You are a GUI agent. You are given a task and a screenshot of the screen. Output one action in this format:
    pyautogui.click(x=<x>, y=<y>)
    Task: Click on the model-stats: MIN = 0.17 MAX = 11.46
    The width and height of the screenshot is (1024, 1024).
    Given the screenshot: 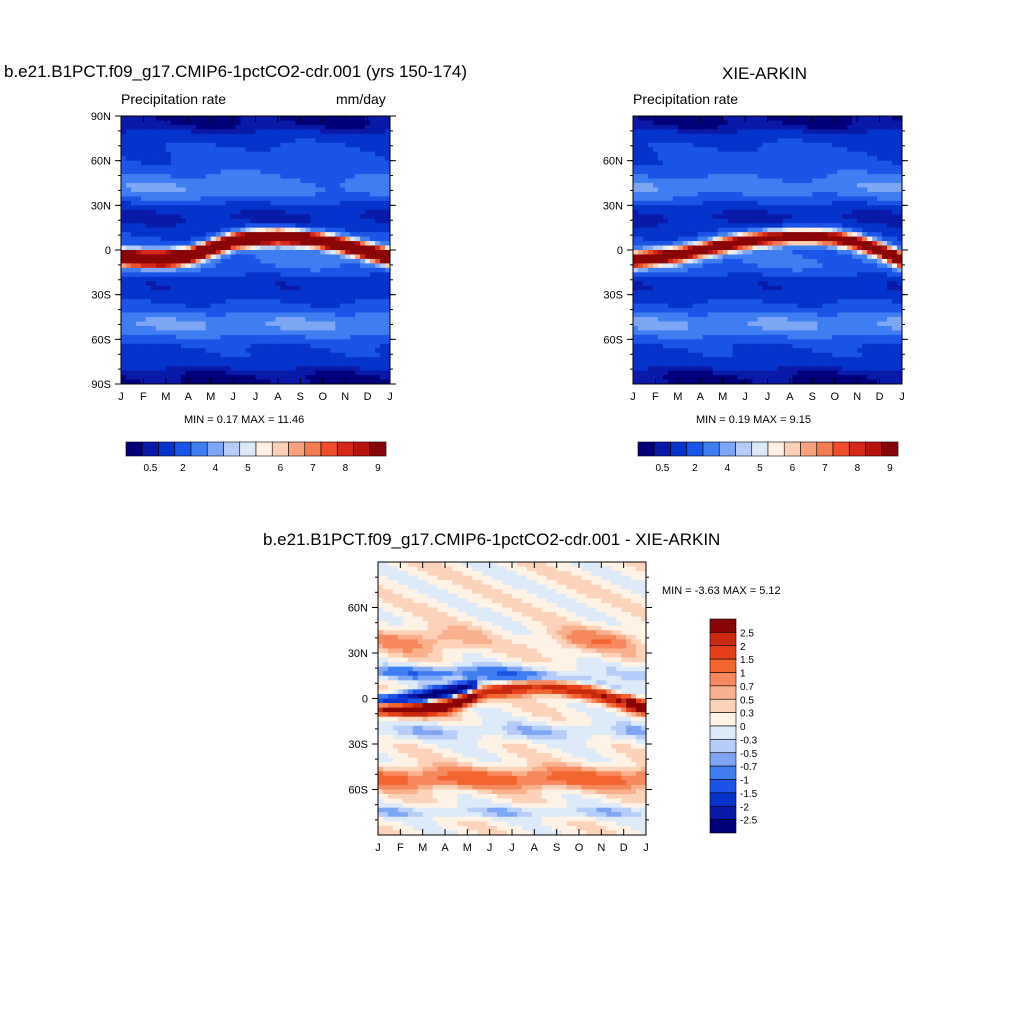 What is the action you would take?
    pyautogui.click(x=244, y=420)
    